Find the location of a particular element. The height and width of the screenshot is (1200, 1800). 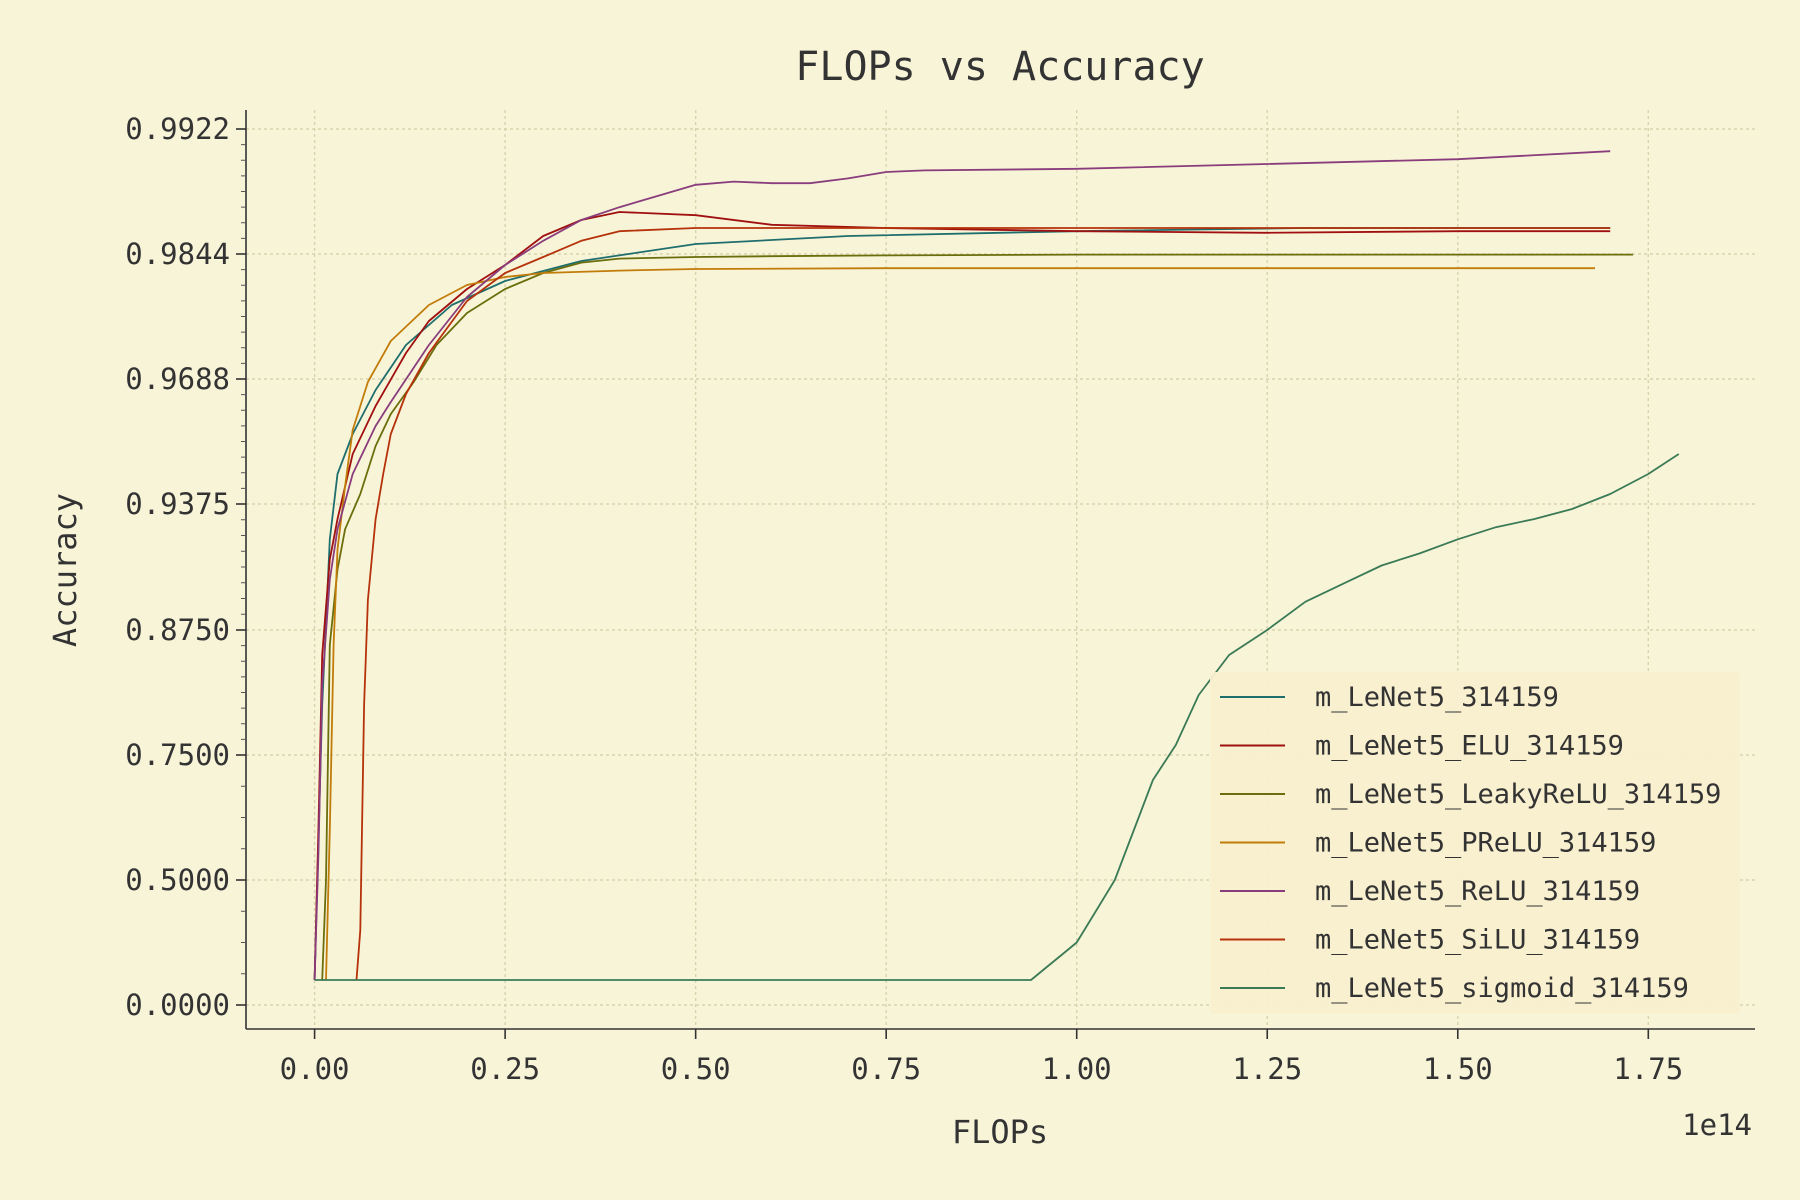

legend-label: m_LeNet5_PReLU_314159 is located at coordinates (1485, 843).